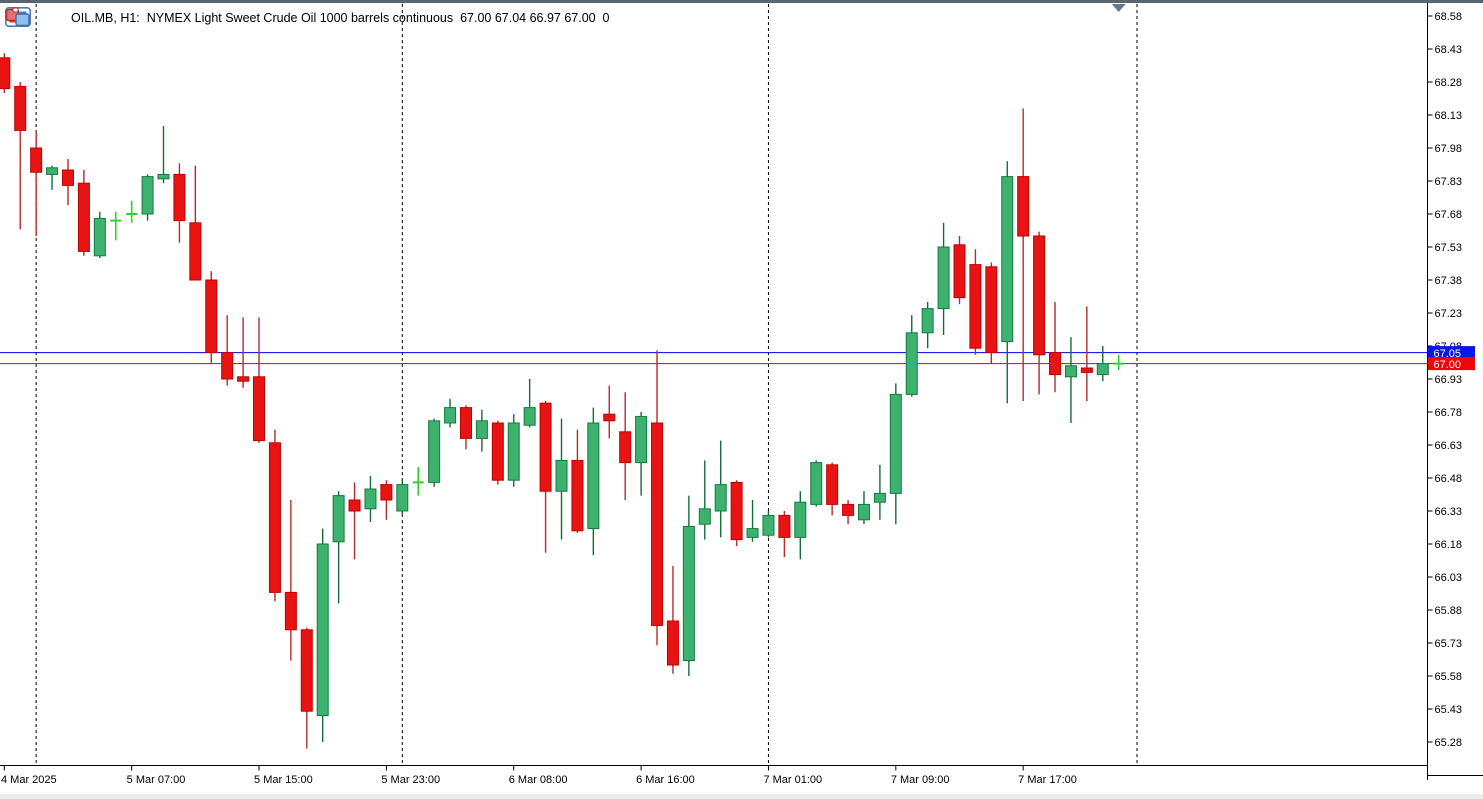  I want to click on price-tick-label: 67.68, so click(1449, 215).